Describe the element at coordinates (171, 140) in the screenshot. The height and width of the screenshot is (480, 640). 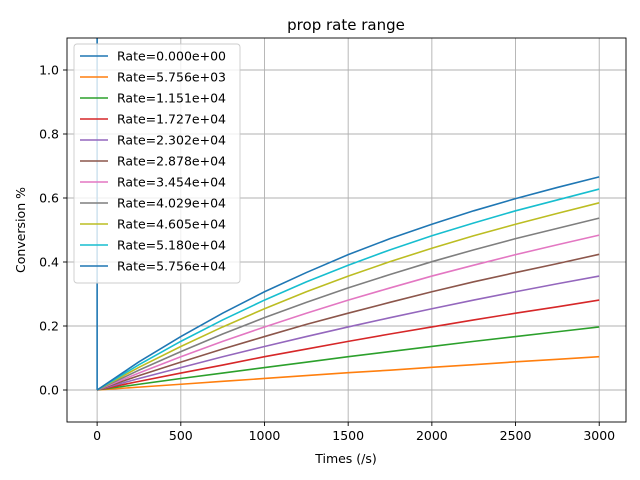
I see `legend-entry: Rate=2.302e+04` at that location.